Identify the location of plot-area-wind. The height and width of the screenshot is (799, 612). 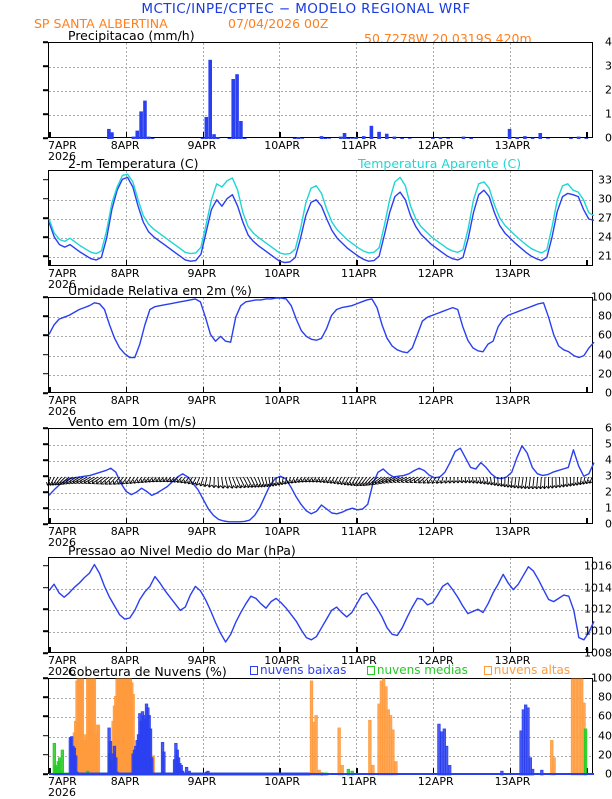
(320, 476).